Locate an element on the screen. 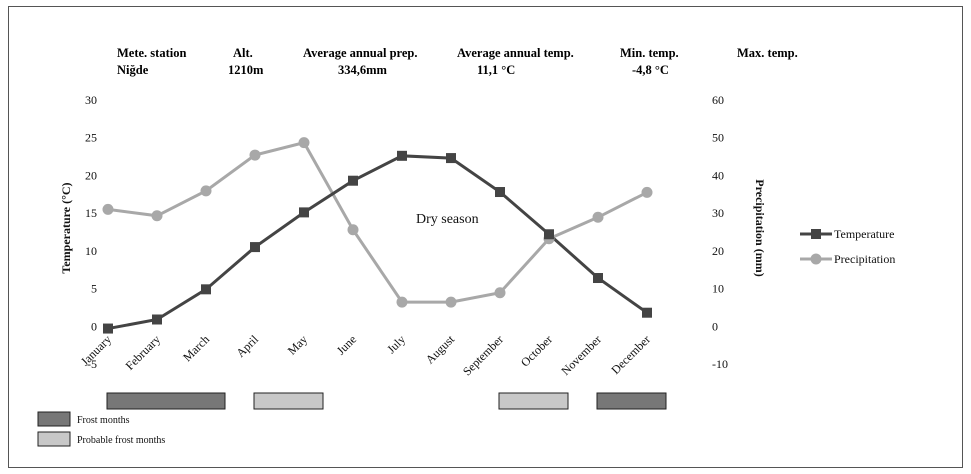 Image resolution: width=971 pixels, height=474 pixels. x-tick-label: November is located at coordinates (581, 355).